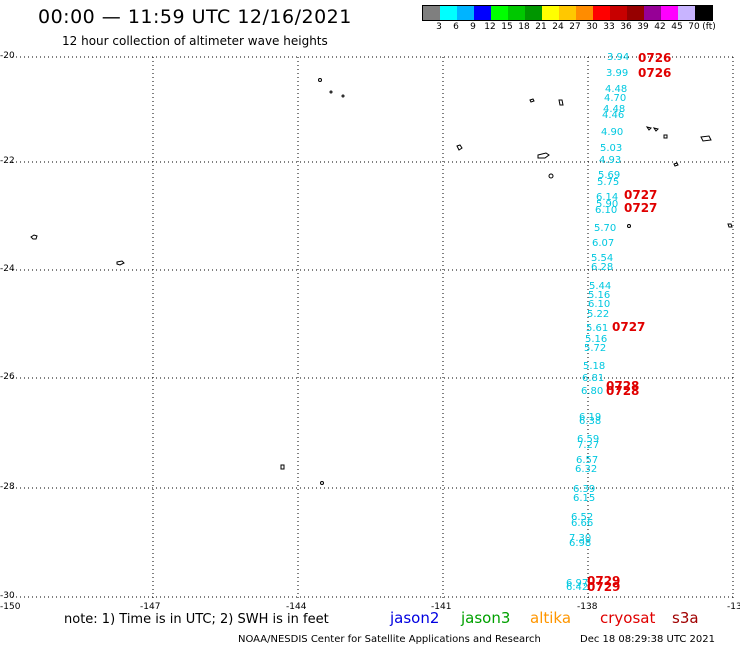 The width and height of the screenshot is (740, 650). What do you see at coordinates (456, 27) in the screenshot?
I see `colorbar-label: 6` at bounding box center [456, 27].